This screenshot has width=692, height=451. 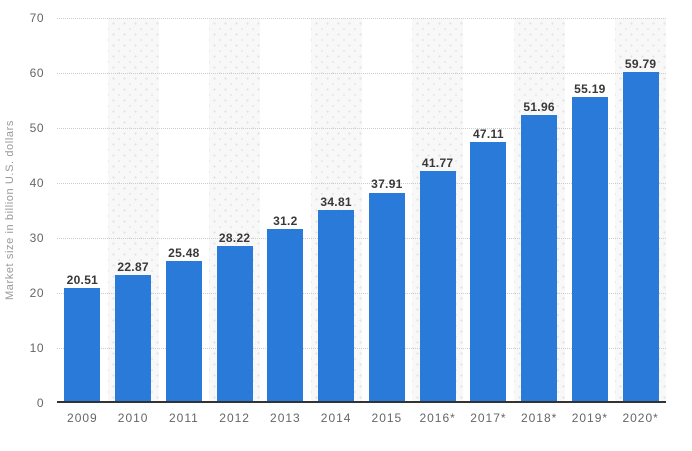 I want to click on bar-value-label: 47.11, so click(x=488, y=133).